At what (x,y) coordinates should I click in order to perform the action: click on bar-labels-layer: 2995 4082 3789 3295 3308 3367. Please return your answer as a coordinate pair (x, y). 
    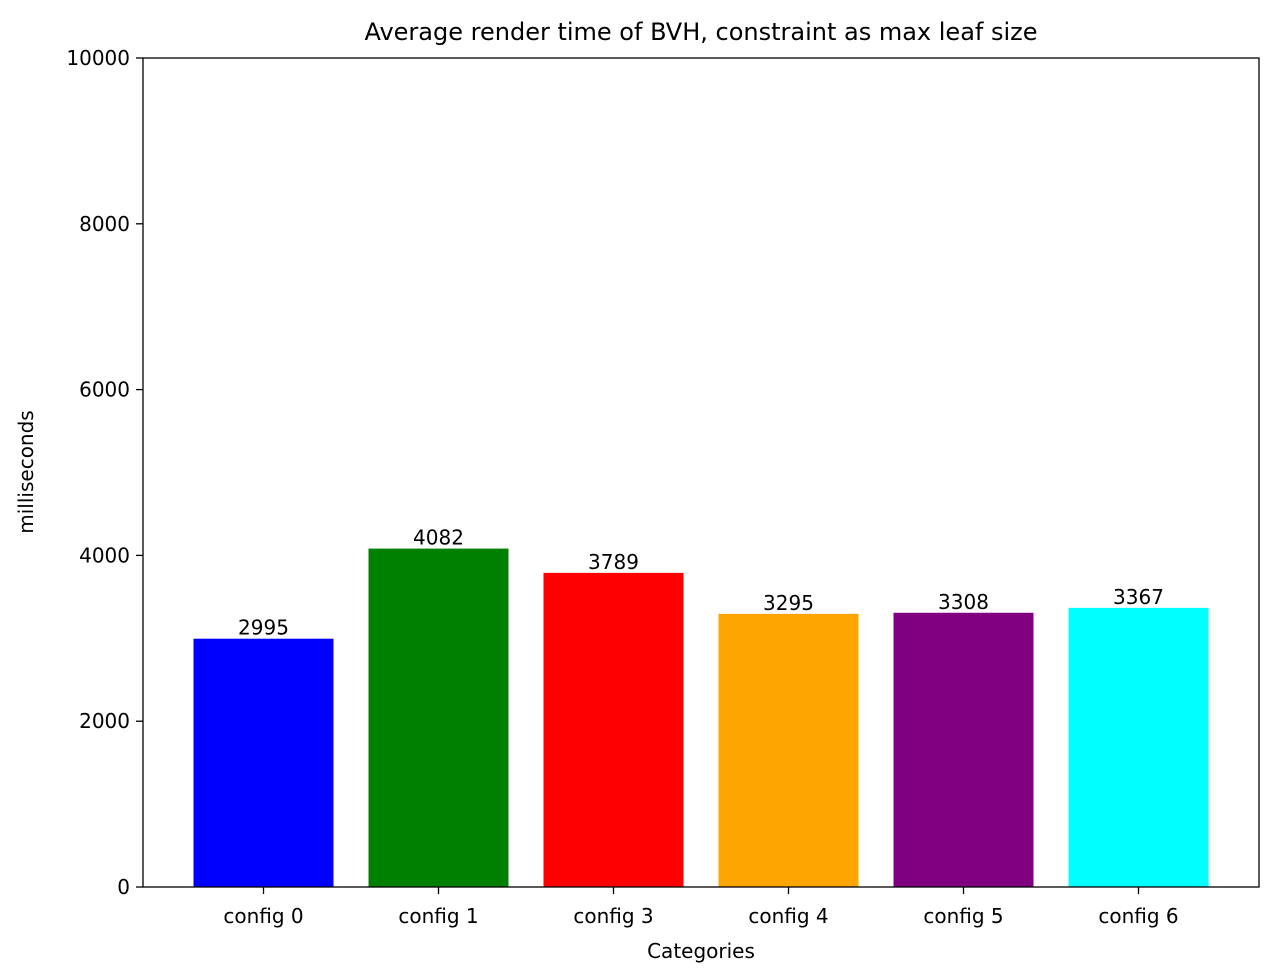
    Looking at the image, I should click on (701, 583).